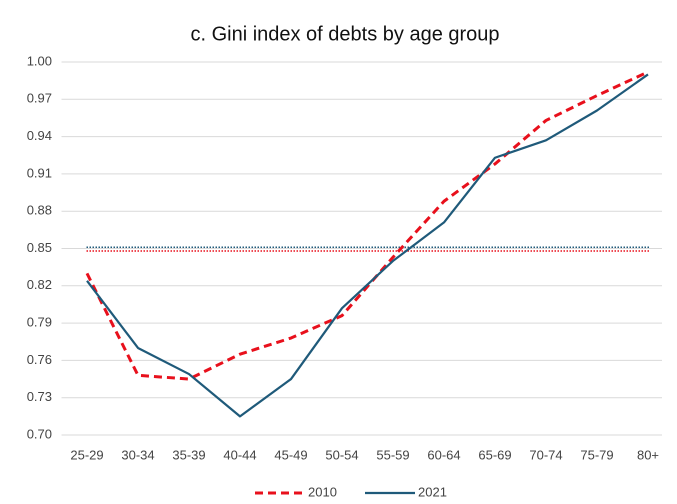 This screenshot has width=677, height=504. What do you see at coordinates (39, 60) in the screenshot?
I see `y-tick-label: 1.00` at bounding box center [39, 60].